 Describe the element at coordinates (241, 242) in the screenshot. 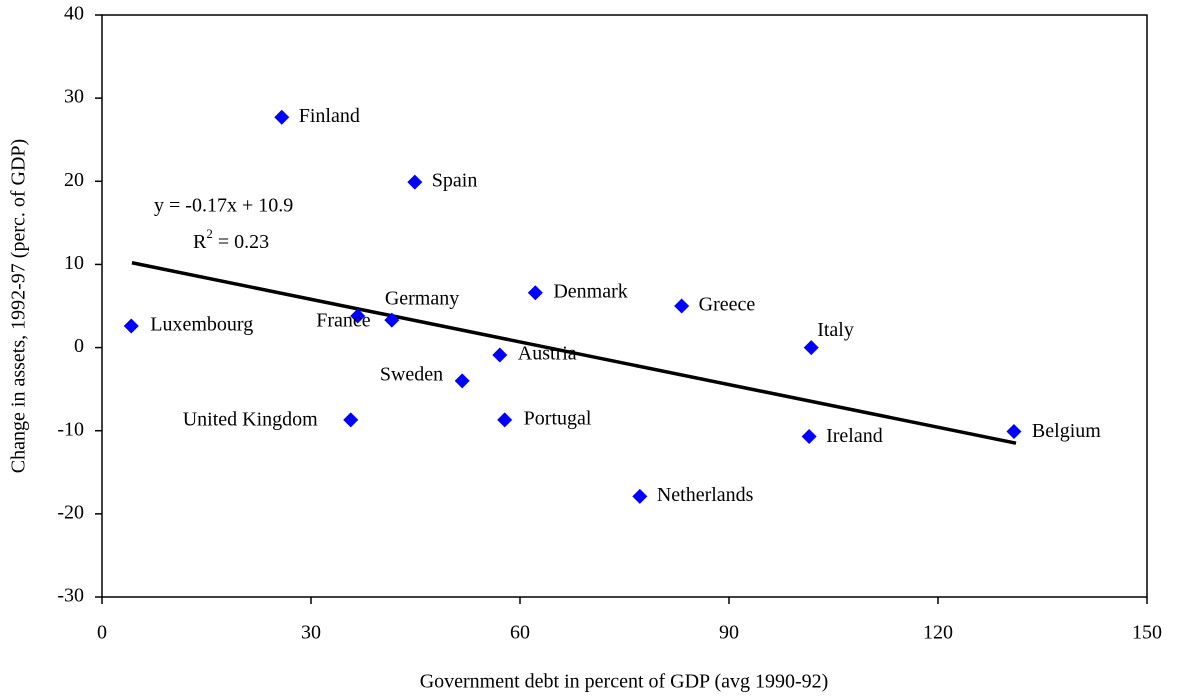

I see `r-squared-value: = 0.23` at that location.